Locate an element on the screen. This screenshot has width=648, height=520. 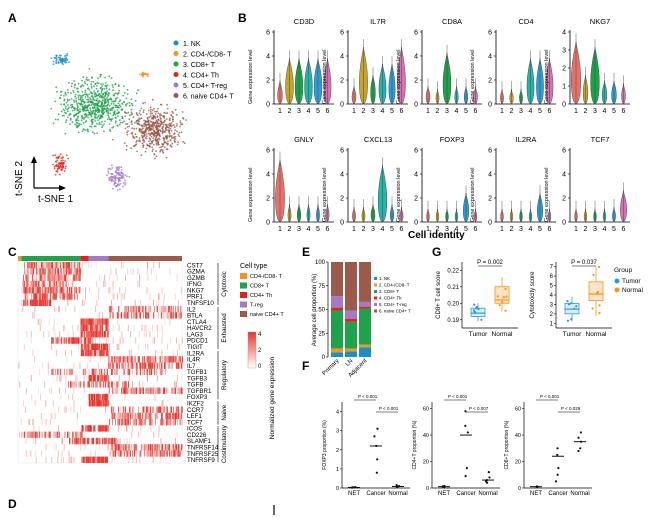
box-pvalue: P = 0.037 is located at coordinates (584, 263).